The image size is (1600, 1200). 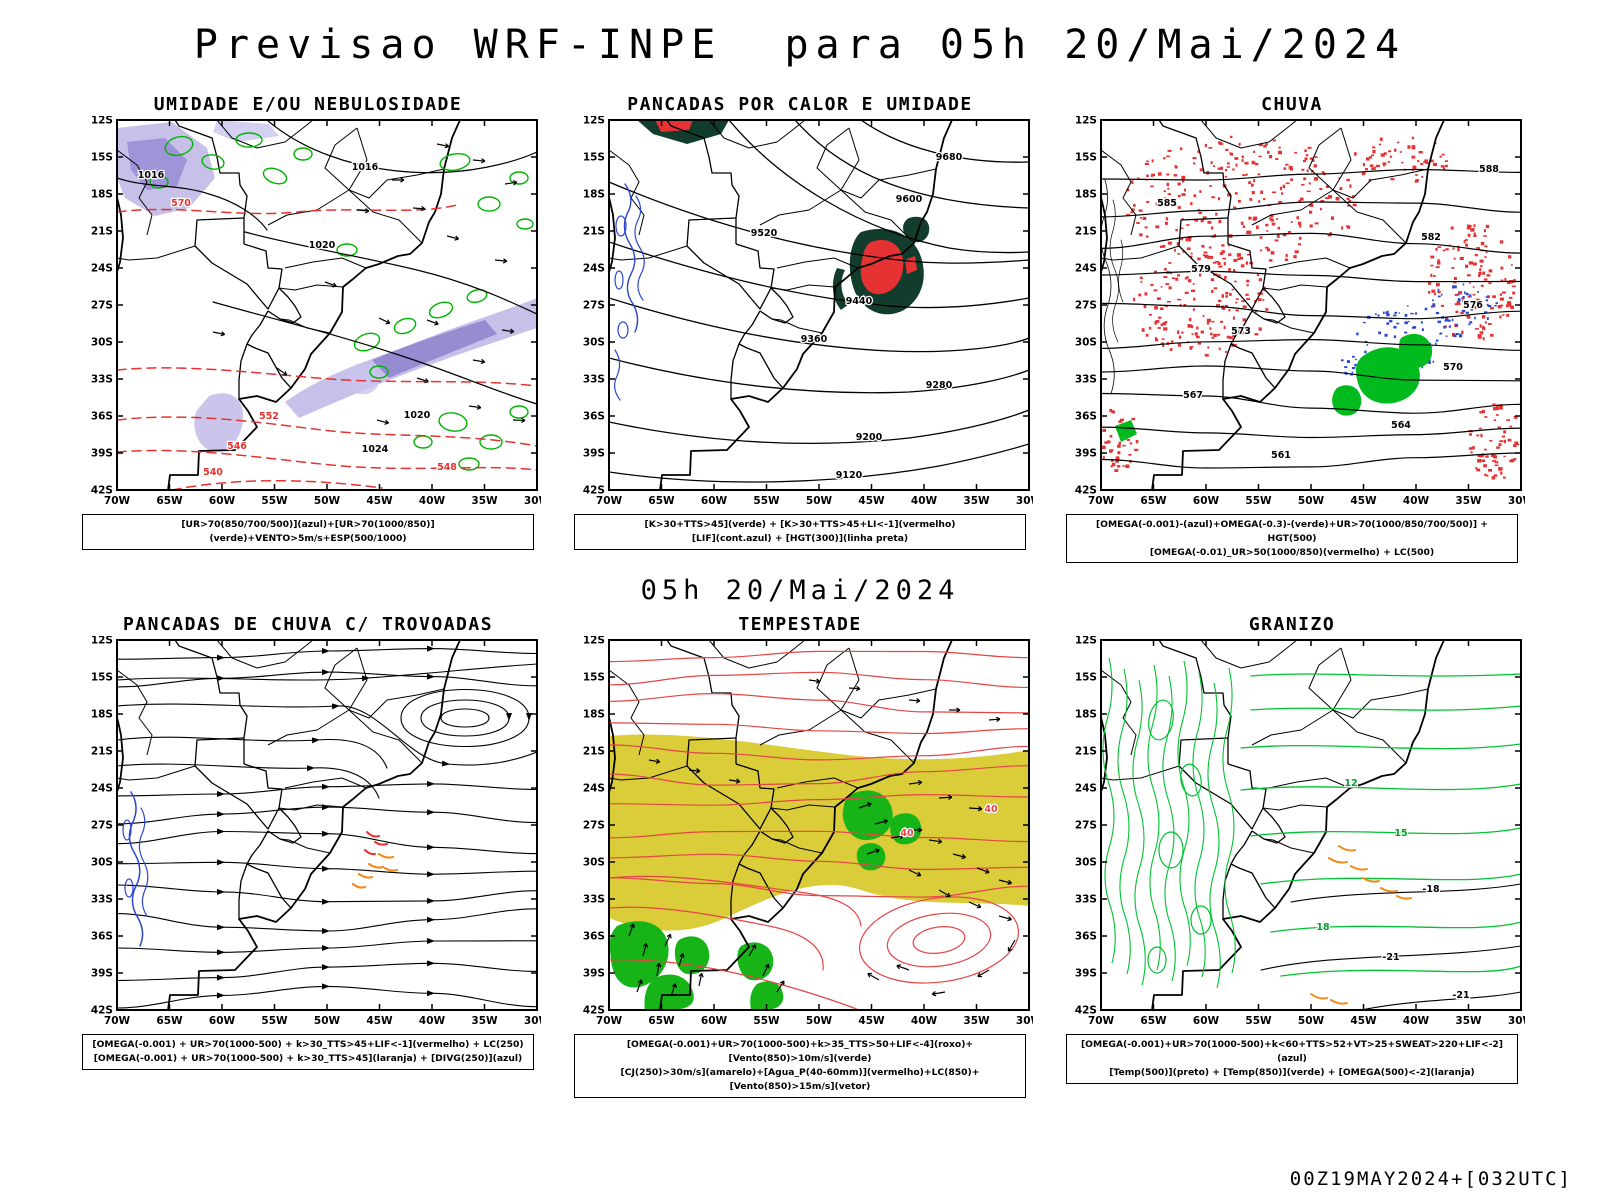 What do you see at coordinates (1430, 1179) in the screenshot?
I see `run-timestamp: 00Z19MAY2024+[032UTC]` at bounding box center [1430, 1179].